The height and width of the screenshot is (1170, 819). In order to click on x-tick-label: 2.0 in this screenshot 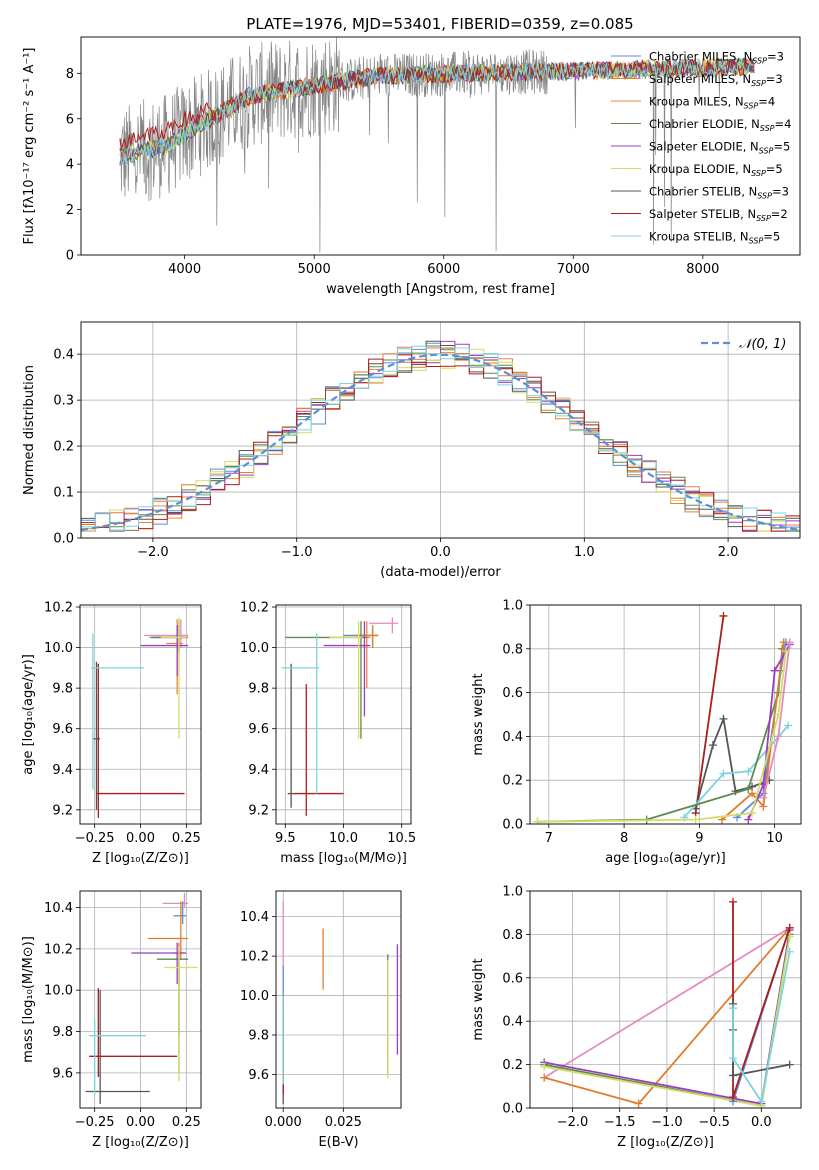, I will do `click(728, 552)`.